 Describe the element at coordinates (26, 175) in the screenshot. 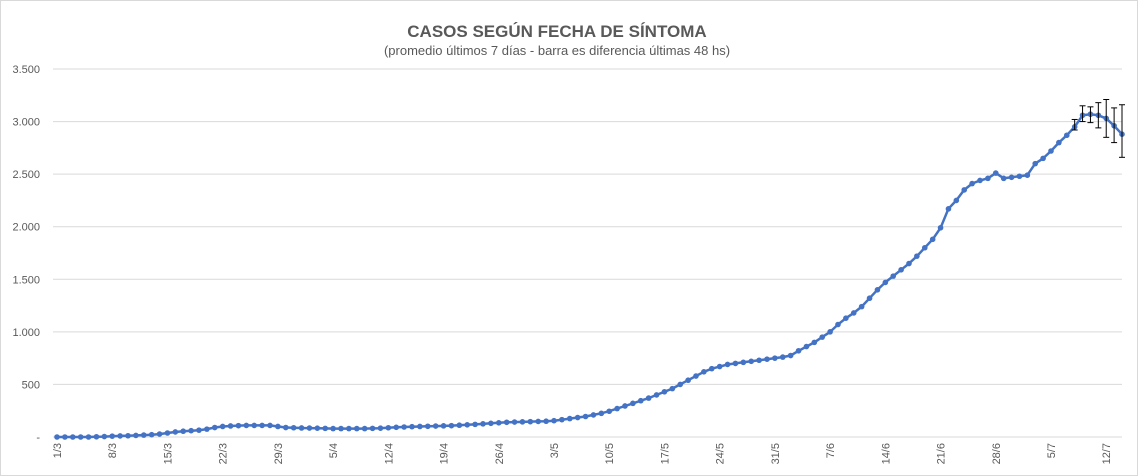

I see `y-tick-label: 2.500` at that location.